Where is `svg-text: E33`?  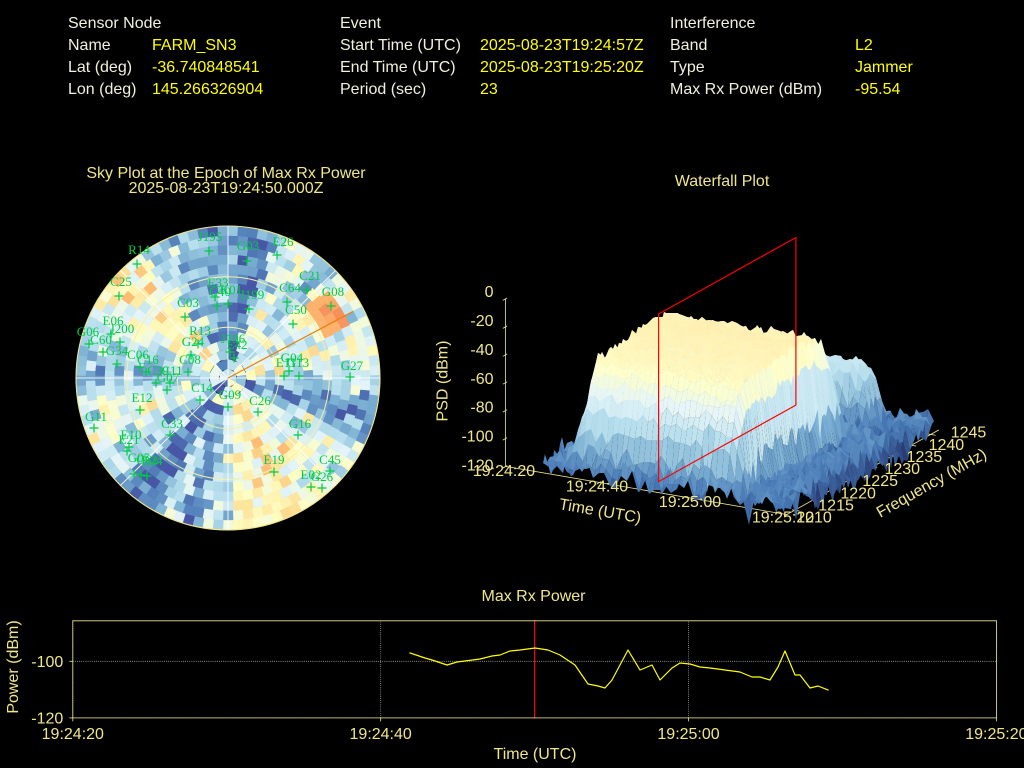 svg-text: E33 is located at coordinates (218, 282).